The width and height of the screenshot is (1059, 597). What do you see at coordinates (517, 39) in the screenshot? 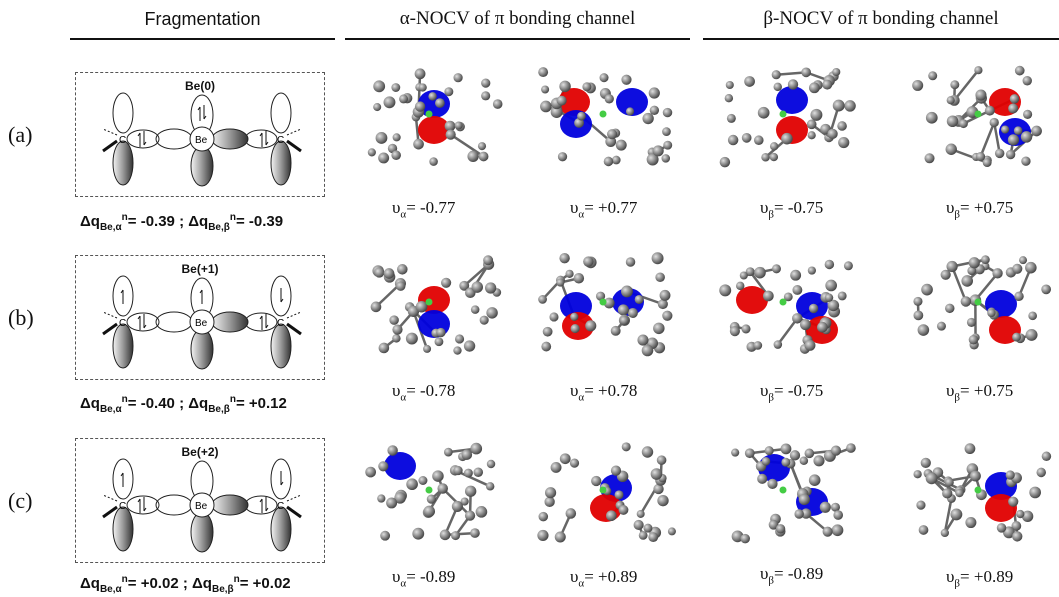
I see `header-rule-alpha` at bounding box center [517, 39].